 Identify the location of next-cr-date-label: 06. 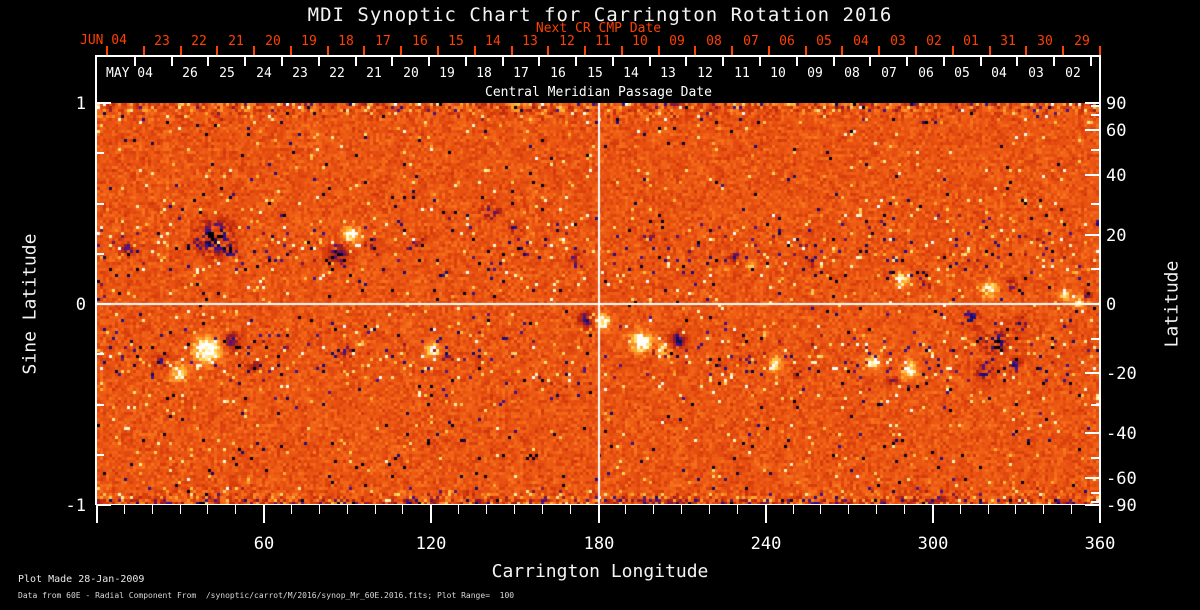
(787, 41).